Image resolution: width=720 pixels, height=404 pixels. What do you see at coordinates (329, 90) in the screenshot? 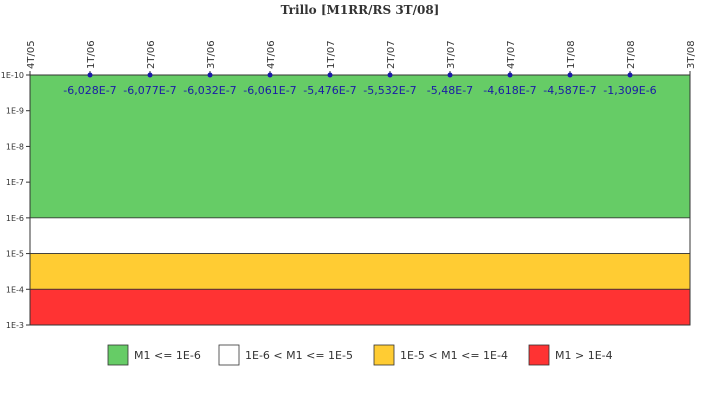
I see `value-label: -5,476E-7` at bounding box center [329, 90].